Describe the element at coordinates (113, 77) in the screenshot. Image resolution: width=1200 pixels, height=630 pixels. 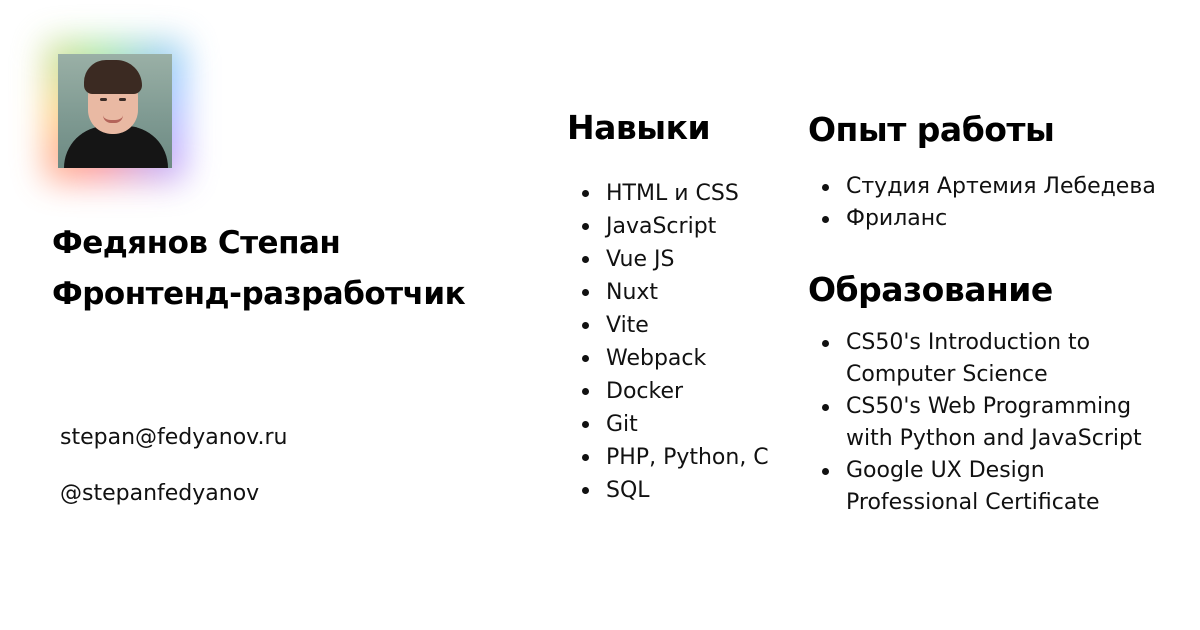
I see `avatar-hair` at that location.